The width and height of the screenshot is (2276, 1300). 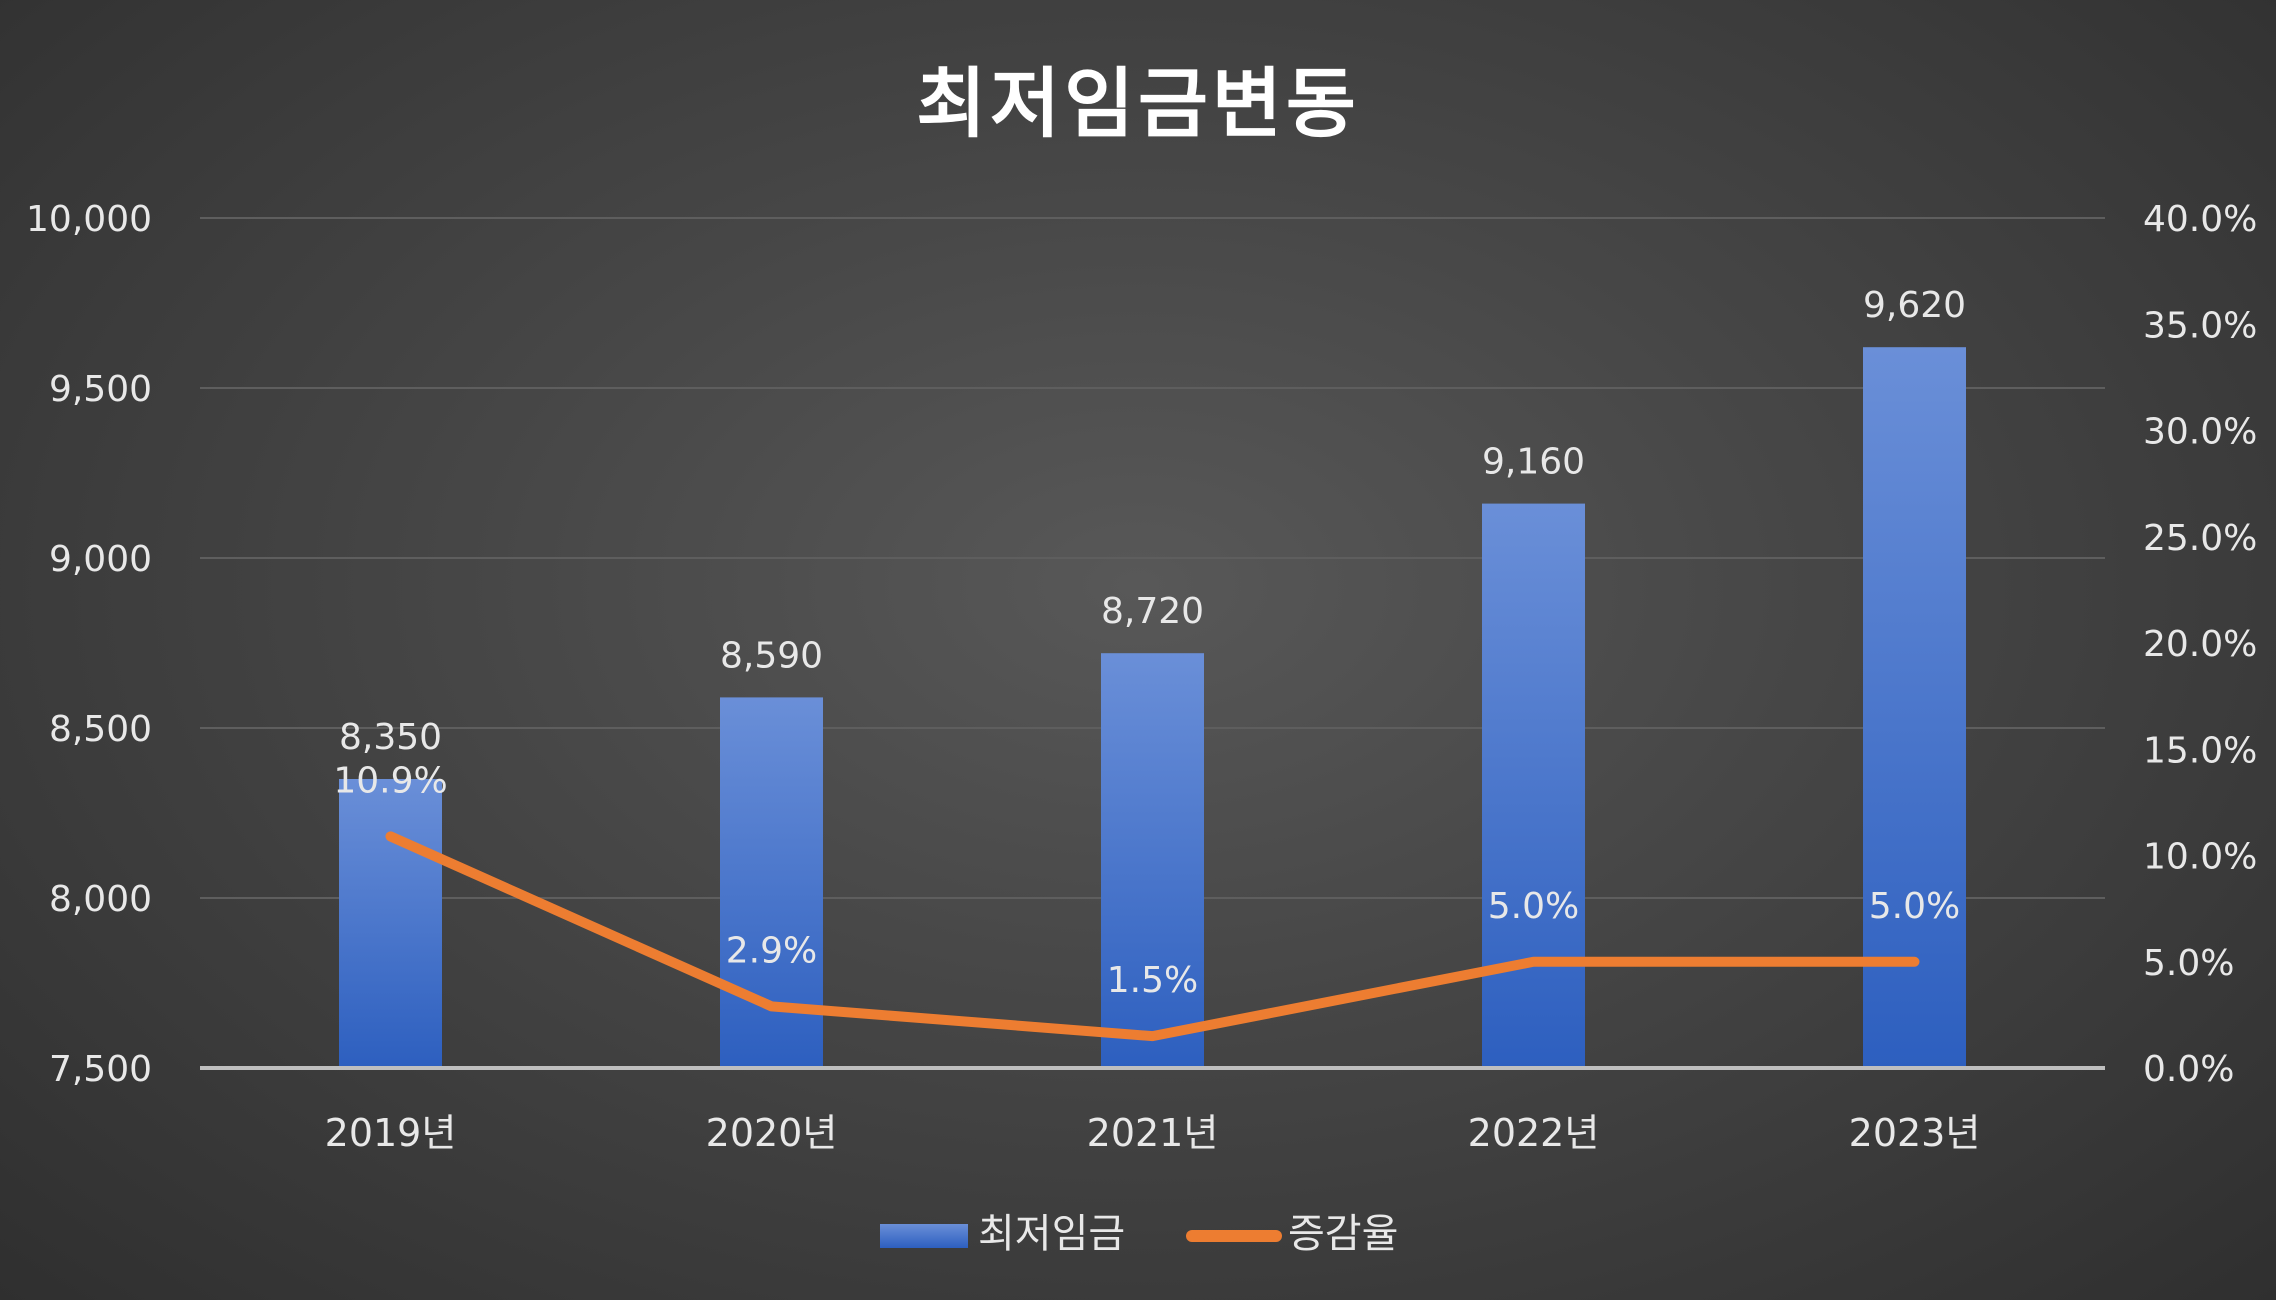 What do you see at coordinates (771, 950) in the screenshot?
I see `line-data-label: 2.9%` at bounding box center [771, 950].